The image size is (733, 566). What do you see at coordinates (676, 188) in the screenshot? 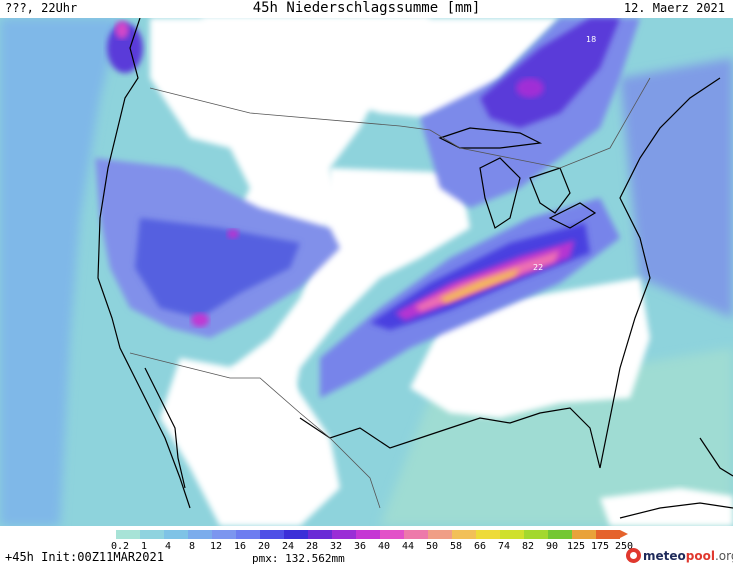
I see `atlantic-precip-field` at bounding box center [676, 188].